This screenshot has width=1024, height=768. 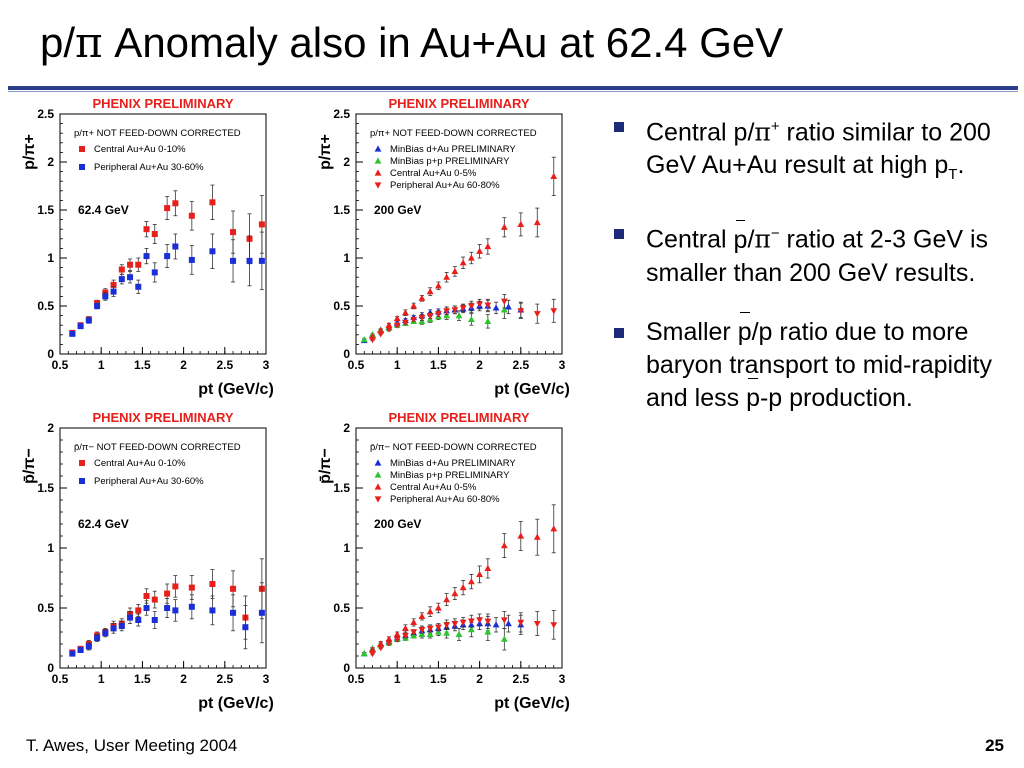 I want to click on bullet-pi: π, so click(x=762, y=132).